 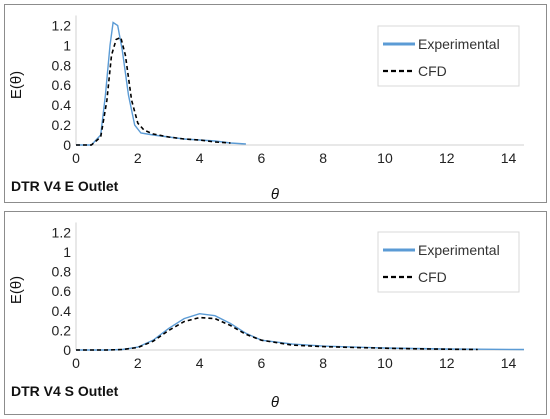 What do you see at coordinates (65, 391) in the screenshot?
I see `panel-label: DTR V4 S Outlet` at bounding box center [65, 391].